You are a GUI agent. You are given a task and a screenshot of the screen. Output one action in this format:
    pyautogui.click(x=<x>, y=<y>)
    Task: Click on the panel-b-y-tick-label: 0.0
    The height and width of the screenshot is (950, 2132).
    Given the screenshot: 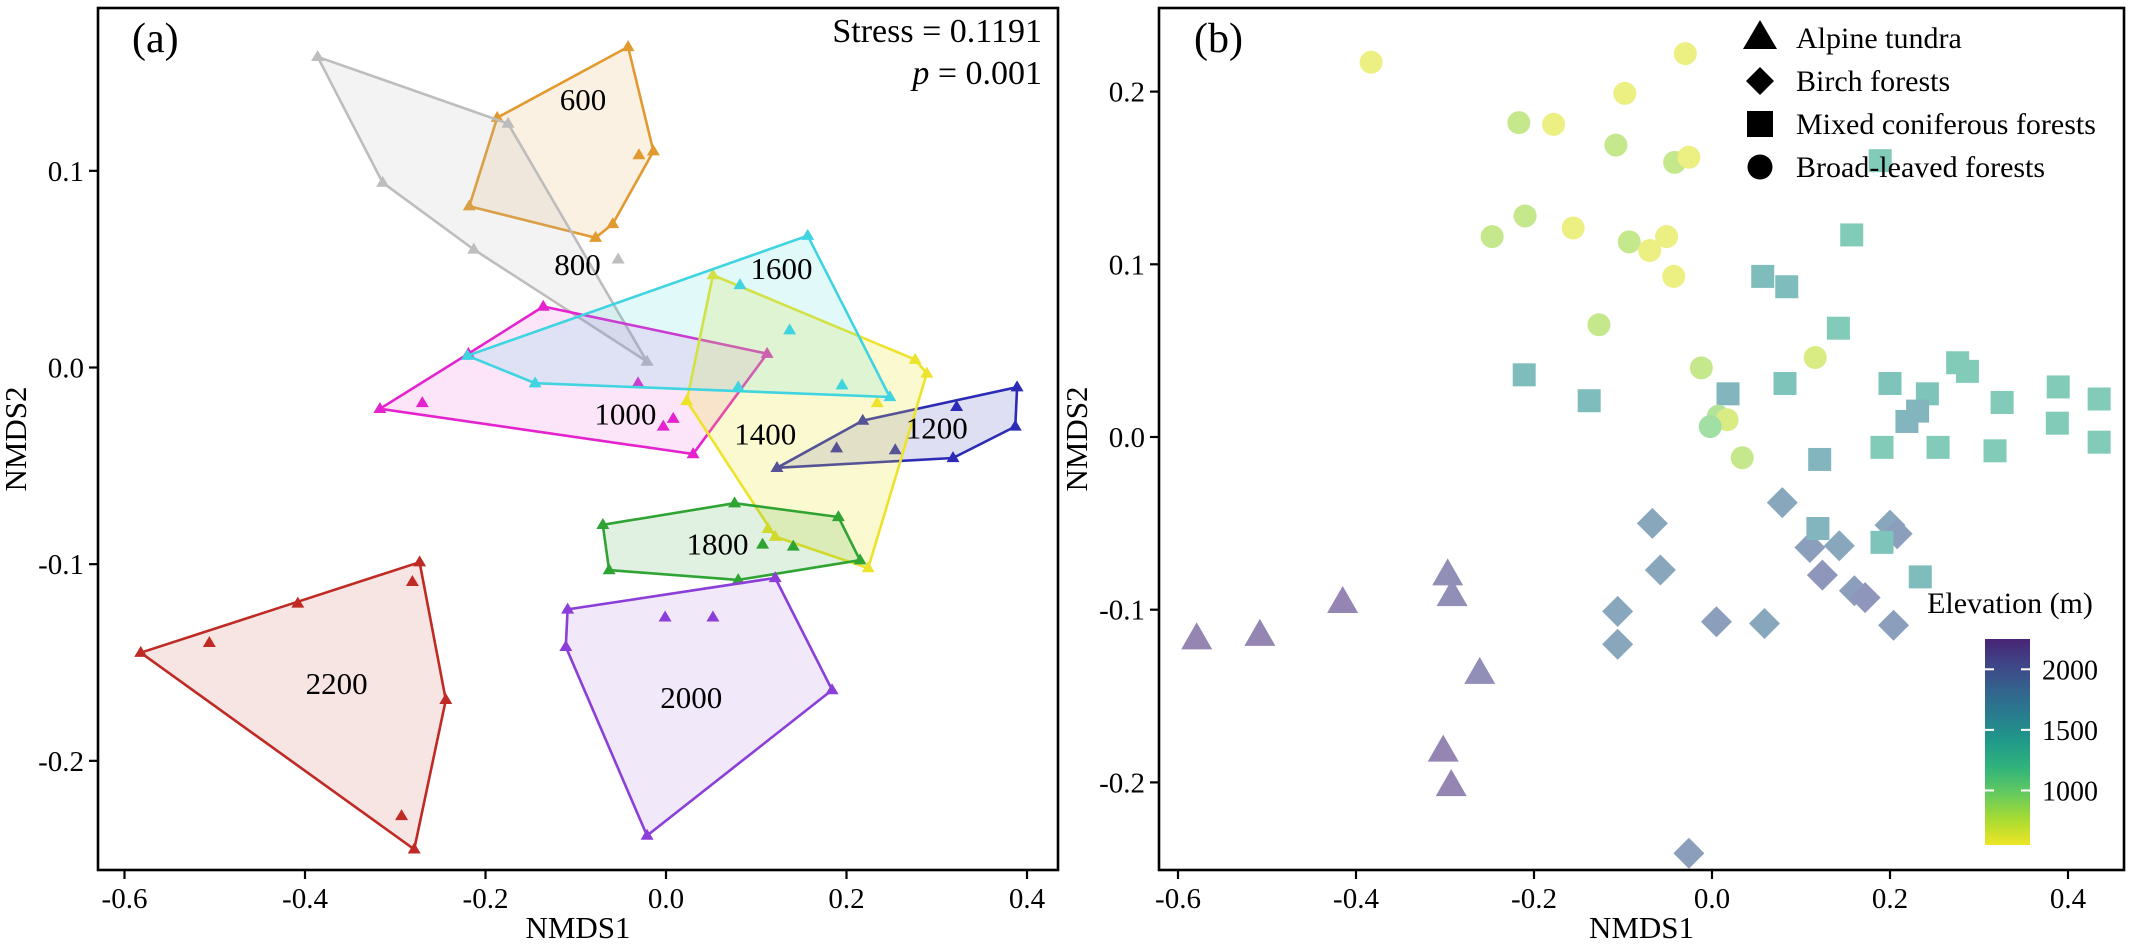 What is the action you would take?
    pyautogui.click(x=1127, y=438)
    